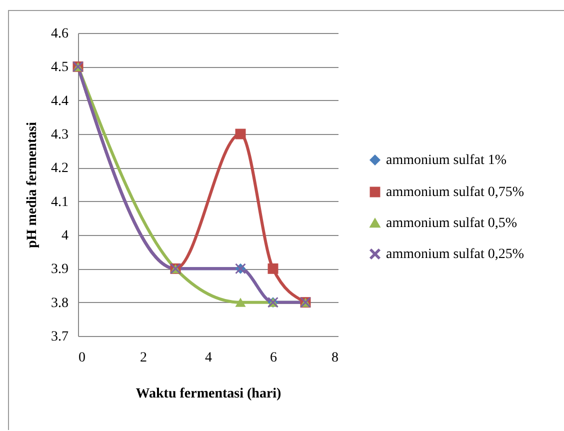  What do you see at coordinates (59, 101) in the screenshot?
I see `y-tick-label: 4.4` at bounding box center [59, 101].